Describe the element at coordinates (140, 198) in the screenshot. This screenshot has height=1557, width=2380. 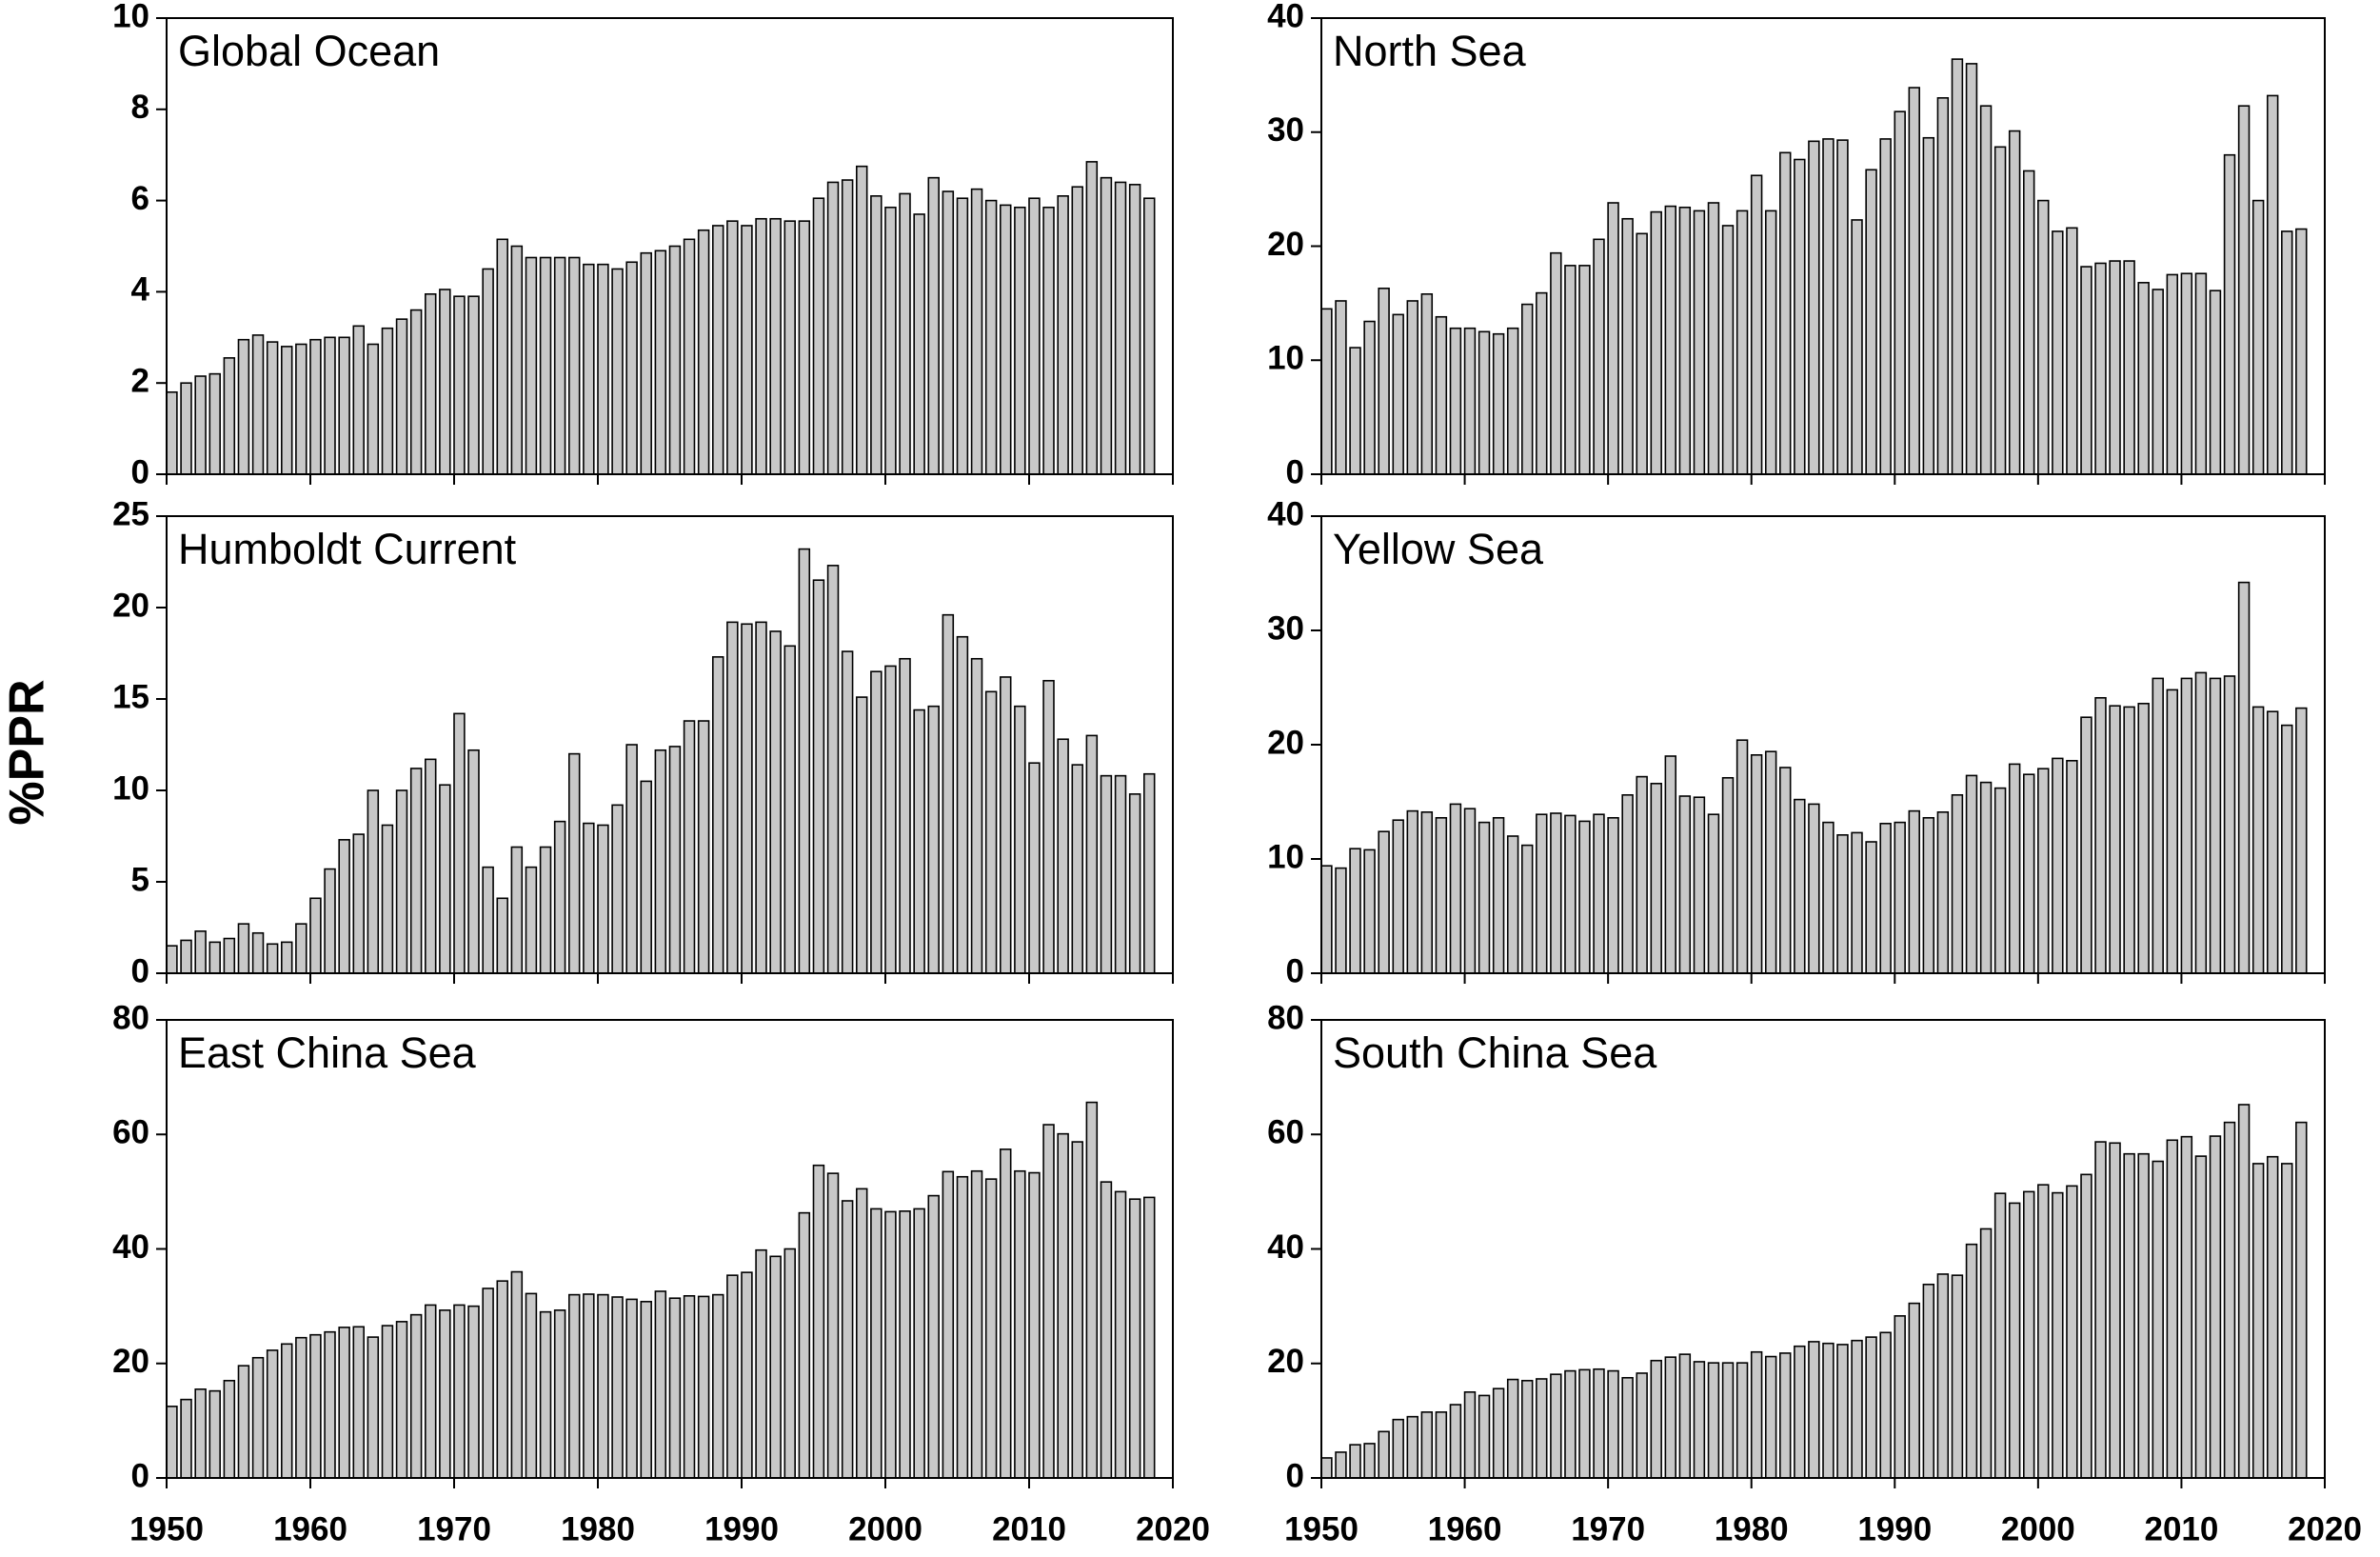
I see `y-tick-label: 6` at that location.